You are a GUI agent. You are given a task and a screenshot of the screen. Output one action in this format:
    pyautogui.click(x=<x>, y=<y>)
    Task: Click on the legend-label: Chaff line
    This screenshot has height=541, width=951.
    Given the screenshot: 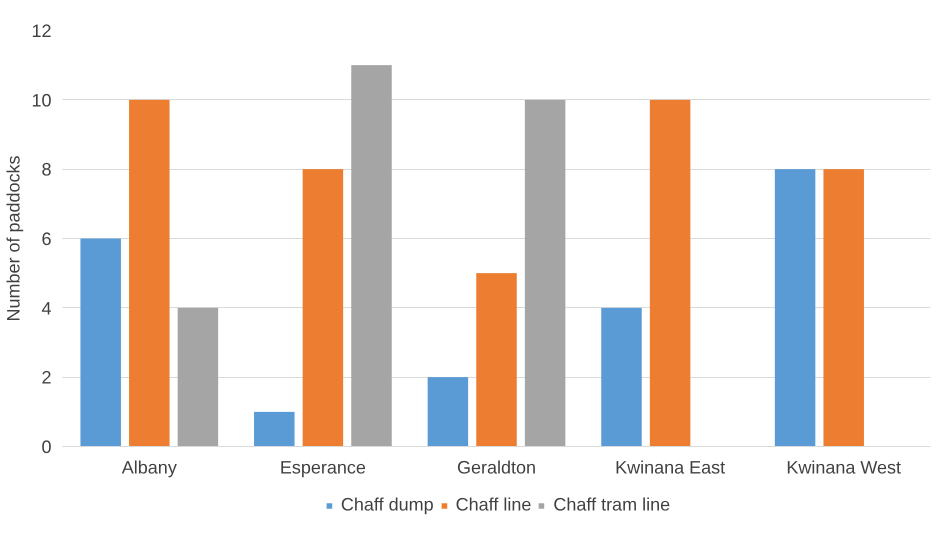 What is the action you would take?
    pyautogui.click(x=494, y=505)
    